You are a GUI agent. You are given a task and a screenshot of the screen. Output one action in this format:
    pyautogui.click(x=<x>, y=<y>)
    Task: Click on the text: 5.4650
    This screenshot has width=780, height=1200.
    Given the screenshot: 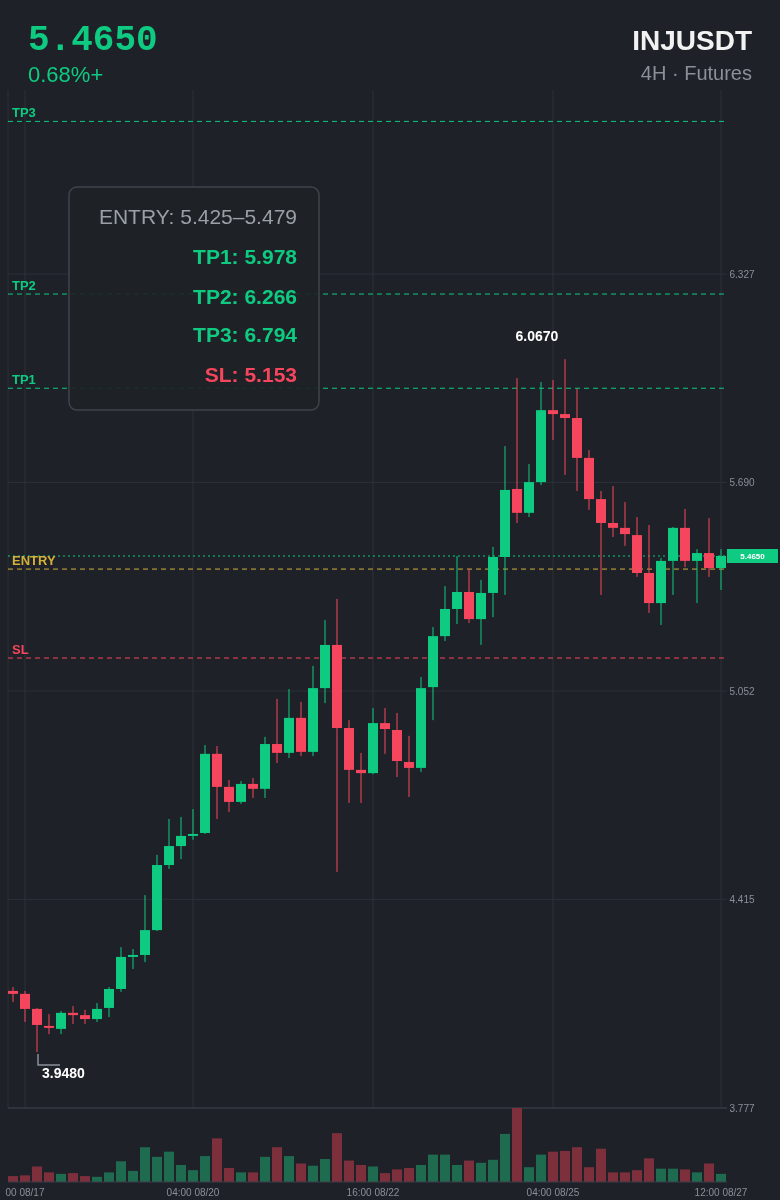 What is the action you would take?
    pyautogui.click(x=93, y=40)
    